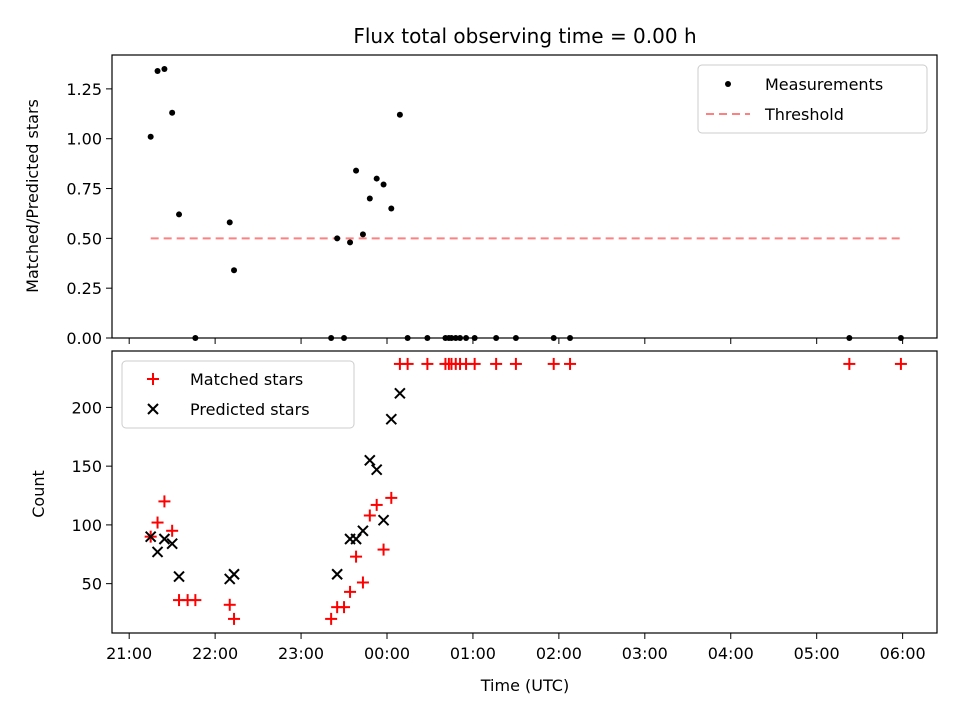  Describe the element at coordinates (153, 379) in the screenshot. I see `legend-matched-marker` at that location.